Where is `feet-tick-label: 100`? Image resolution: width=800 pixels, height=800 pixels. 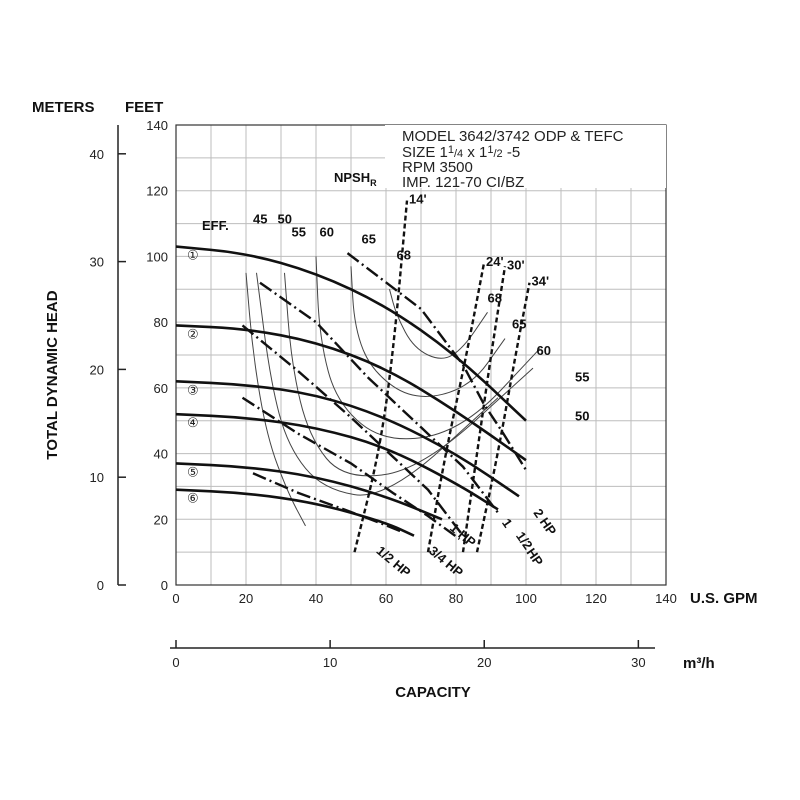 feet-tick-label: 100 is located at coordinates (157, 256).